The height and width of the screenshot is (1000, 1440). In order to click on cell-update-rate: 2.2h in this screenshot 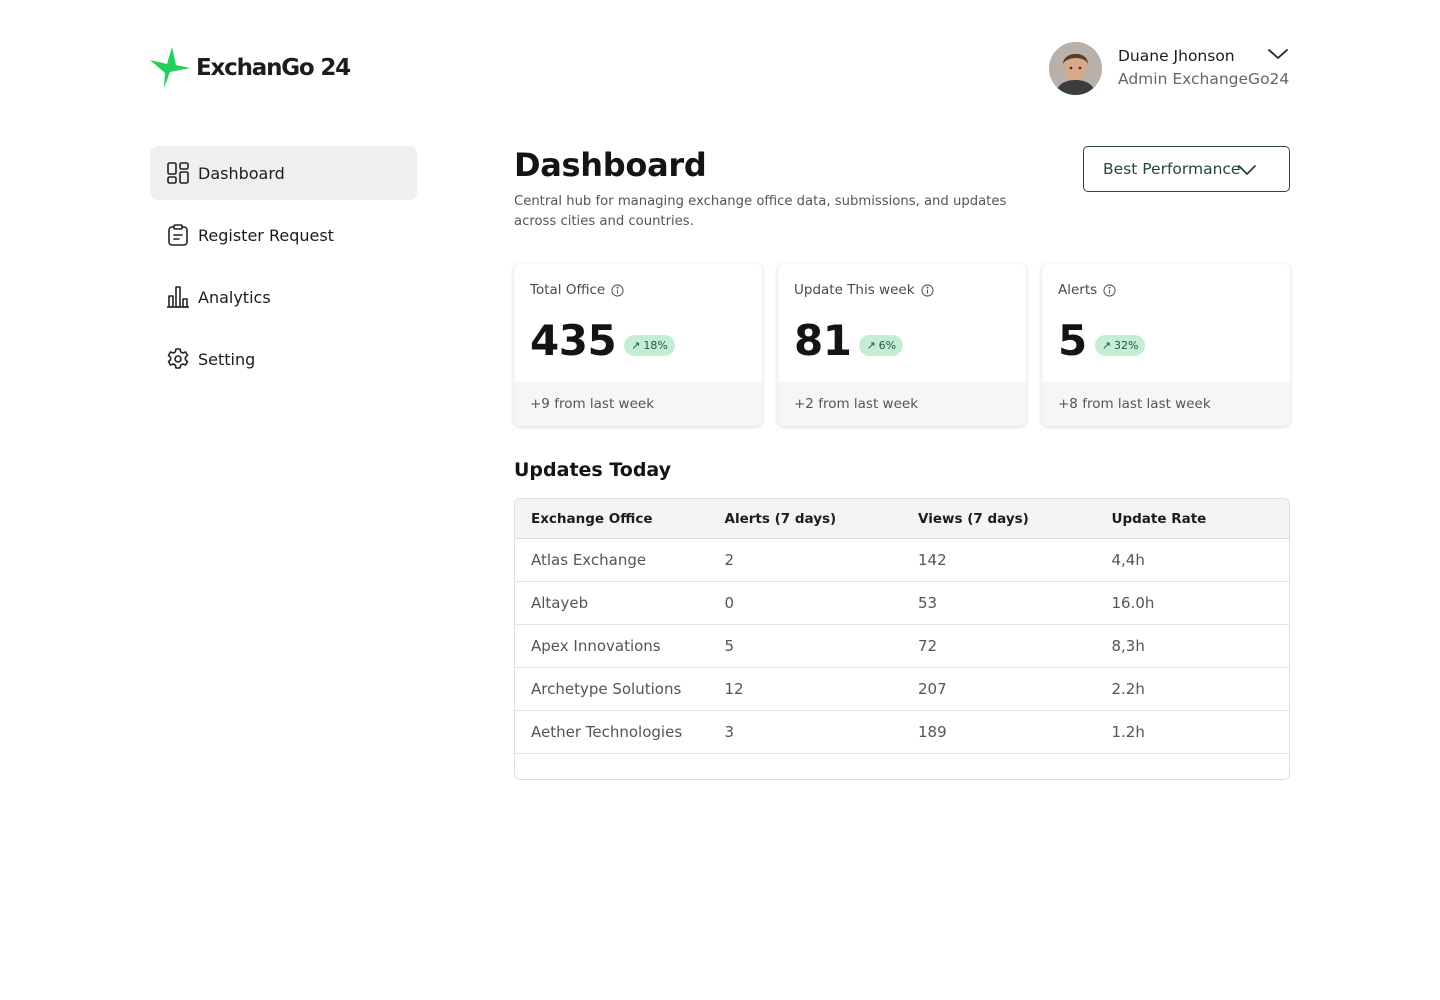, I will do `click(1128, 689)`.